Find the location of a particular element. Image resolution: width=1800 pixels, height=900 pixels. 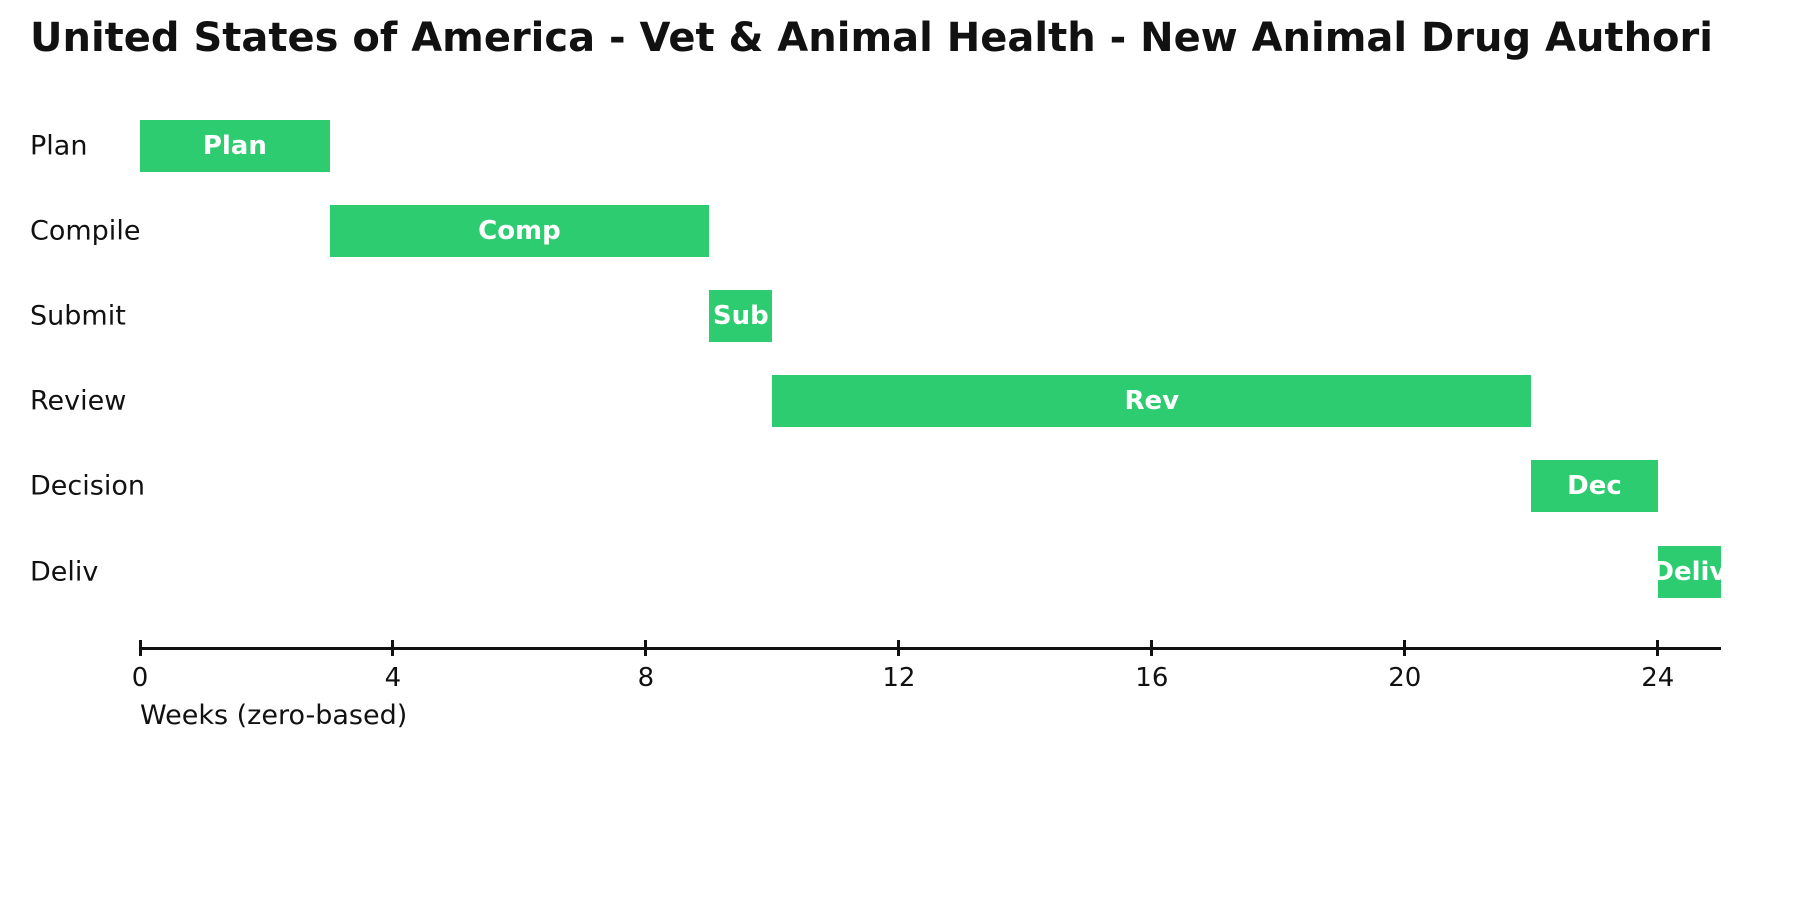

bar-label-decision: Dec is located at coordinates (1594, 486).